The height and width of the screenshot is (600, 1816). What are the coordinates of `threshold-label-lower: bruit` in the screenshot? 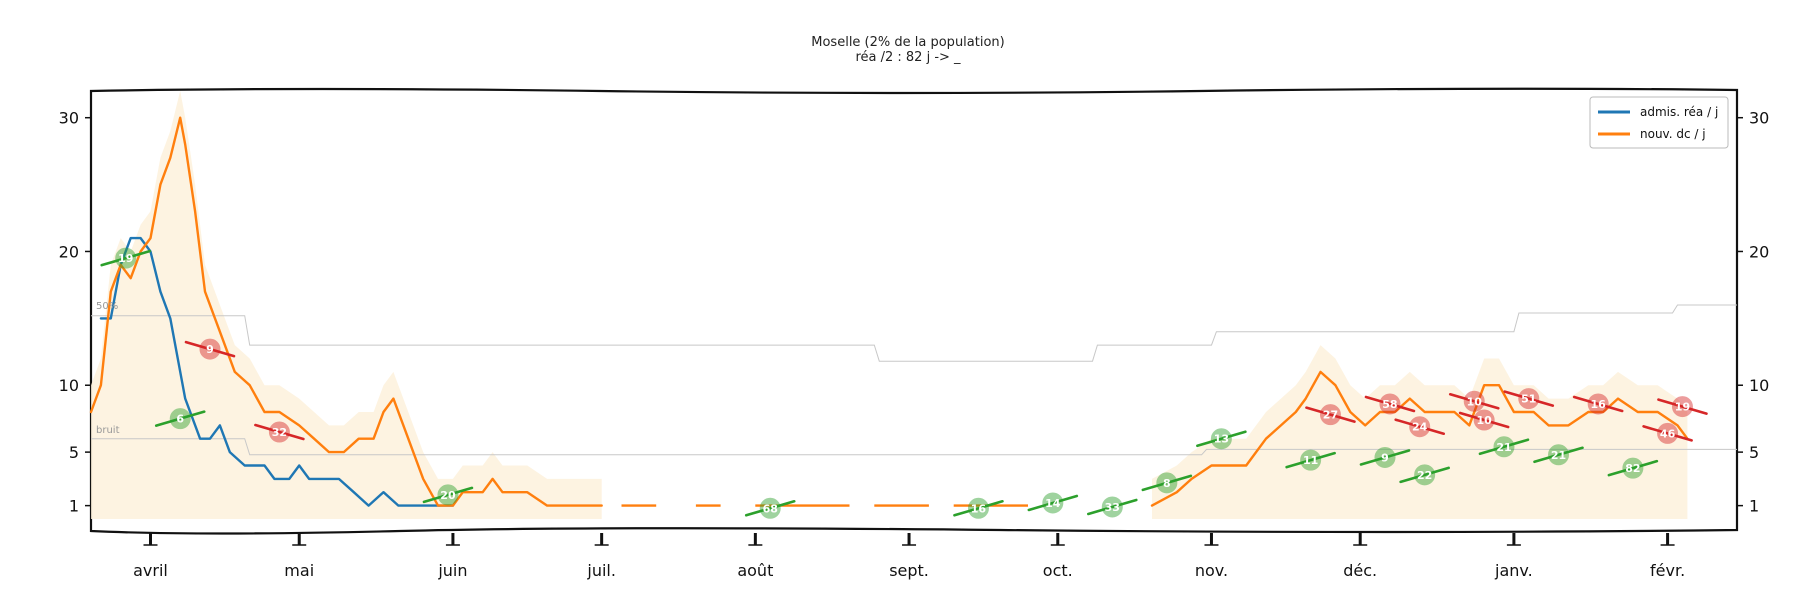 It's located at (108, 430).